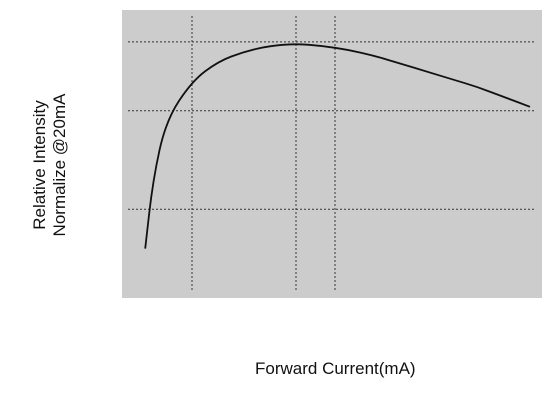 The height and width of the screenshot is (412, 555). I want to click on x-axis-label: Forward Current(mA), so click(335, 368).